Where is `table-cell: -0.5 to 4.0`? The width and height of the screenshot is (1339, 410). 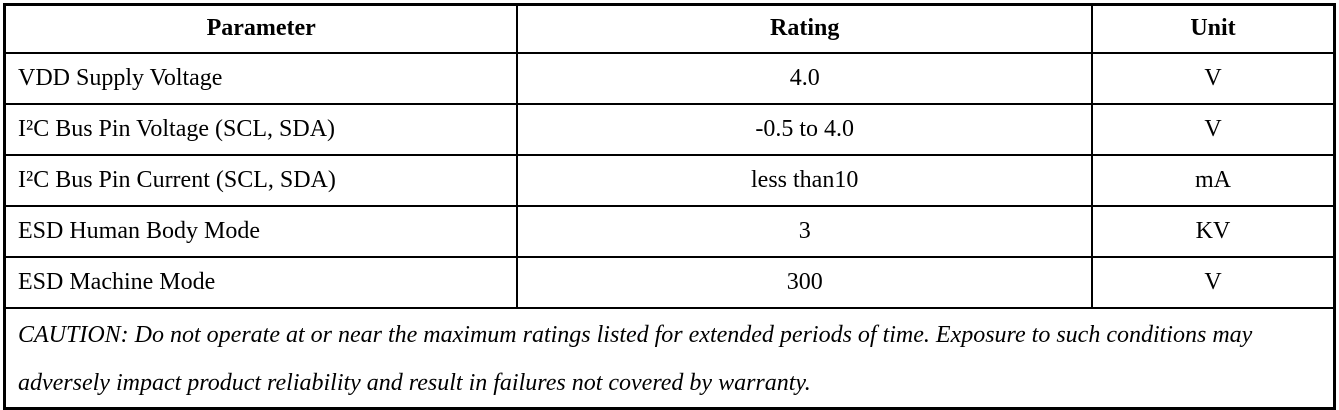 table-cell: -0.5 to 4.0 is located at coordinates (804, 129).